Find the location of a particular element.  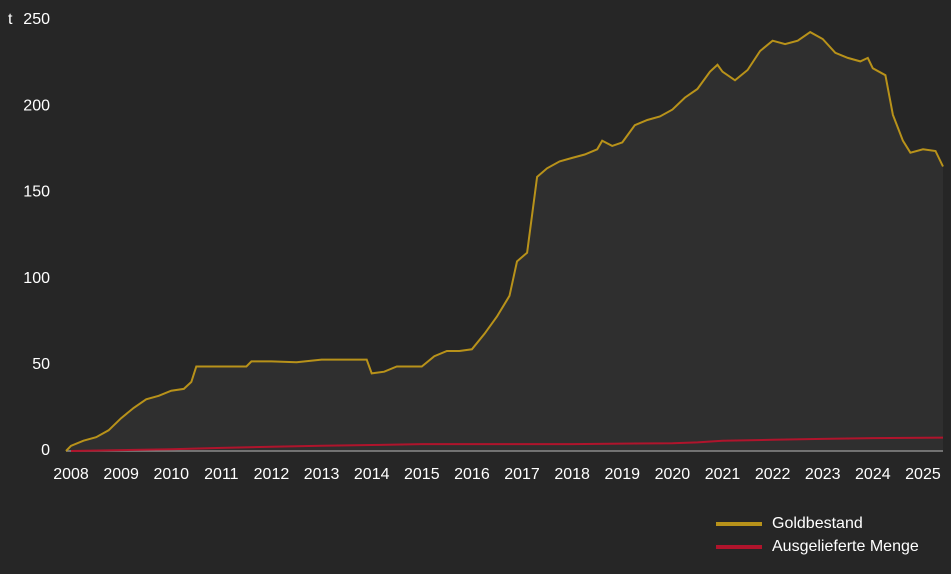

x-tick-label: 2021 is located at coordinates (723, 474).